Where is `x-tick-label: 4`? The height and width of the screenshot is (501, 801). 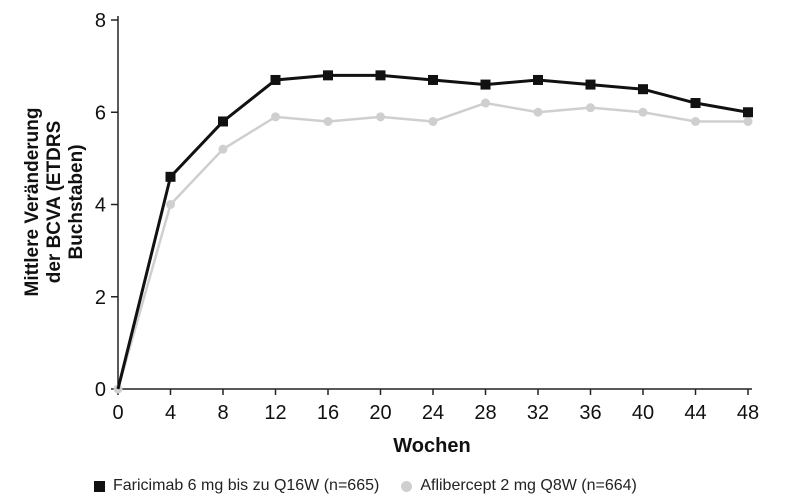
x-tick-label: 4 is located at coordinates (170, 413).